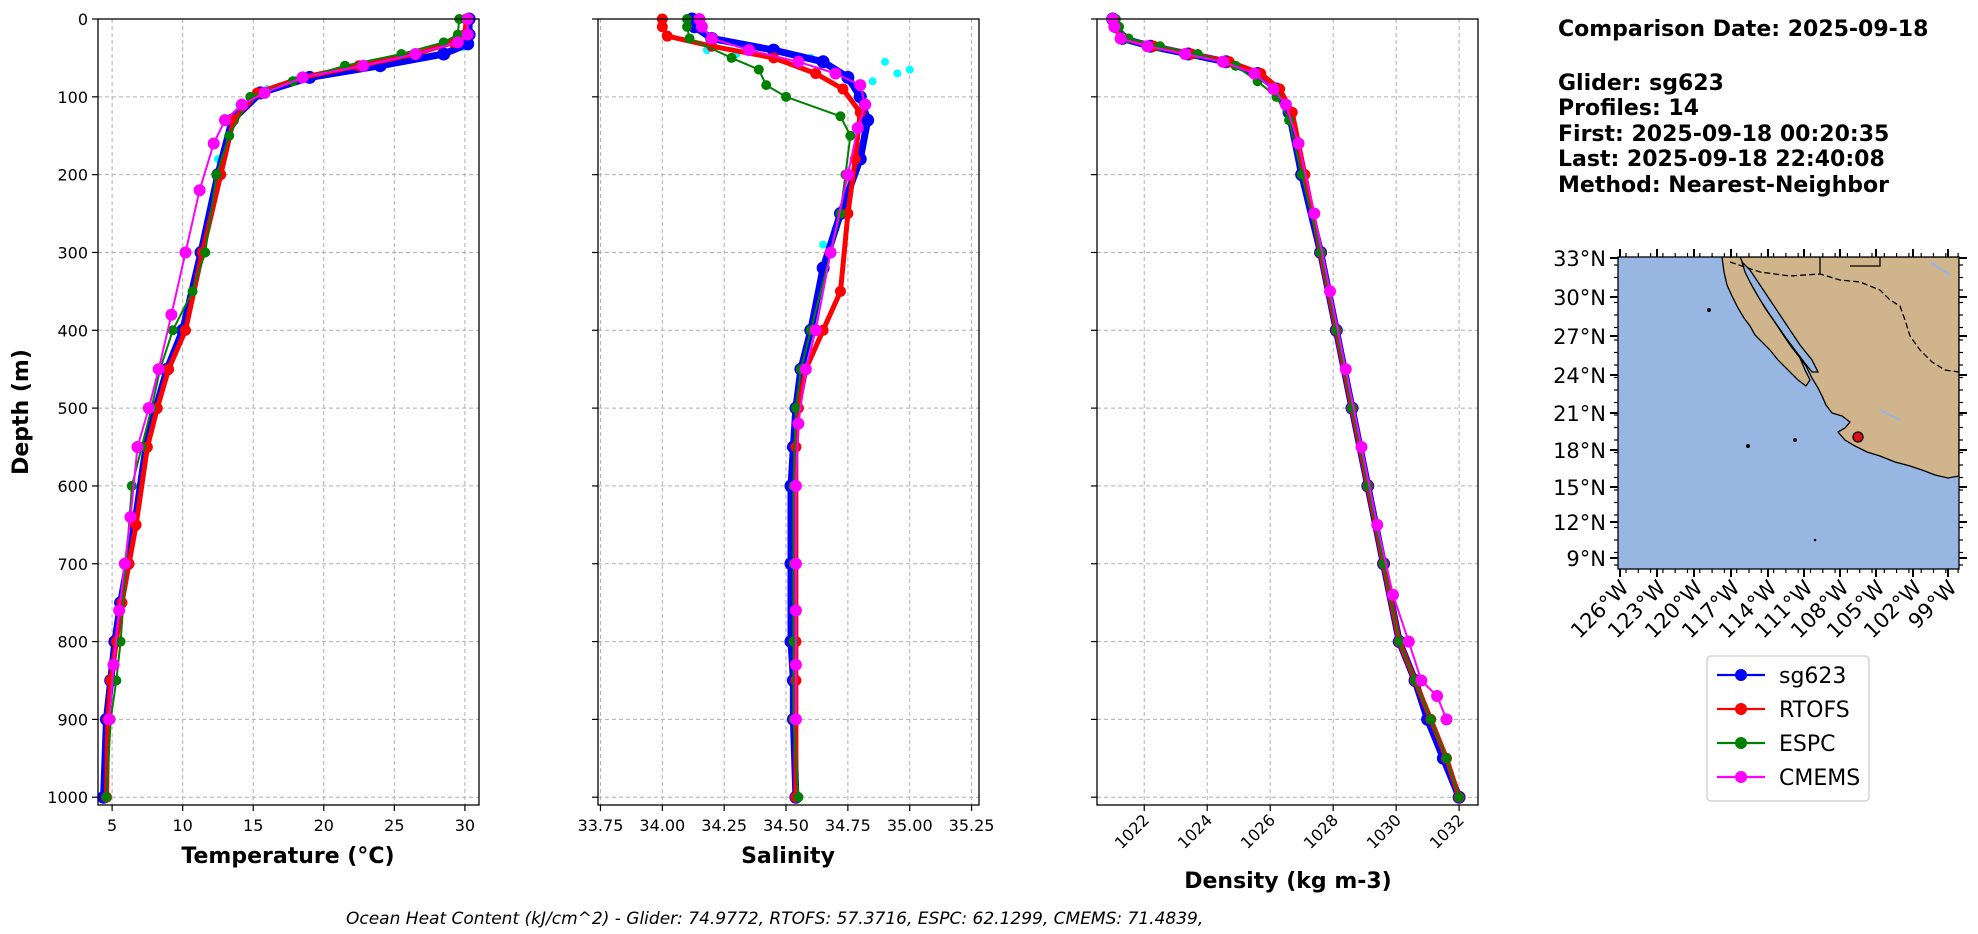 The image size is (1978, 934). I want to click on legend-label: sg623, so click(1812, 676).